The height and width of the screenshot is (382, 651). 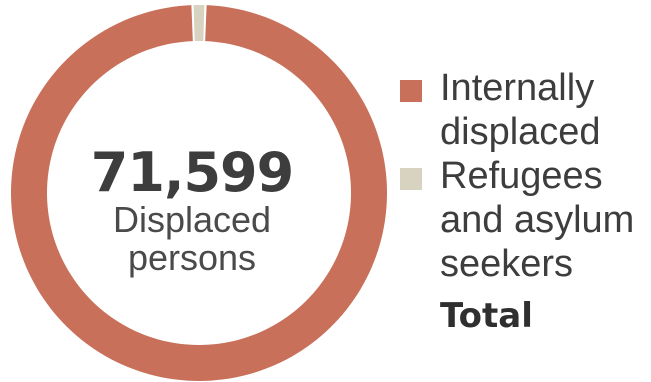 I want to click on total-value: 71,599, so click(x=192, y=172).